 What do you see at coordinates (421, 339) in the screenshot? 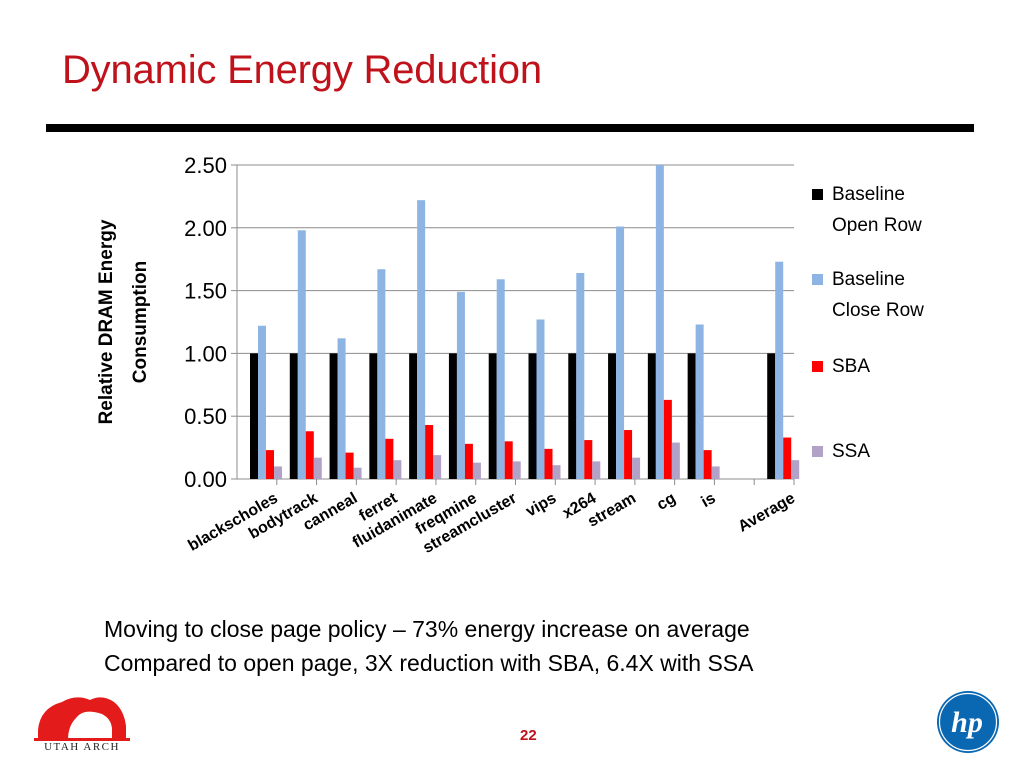
I see `bar-fluidanimate-baseline-close-row` at bounding box center [421, 339].